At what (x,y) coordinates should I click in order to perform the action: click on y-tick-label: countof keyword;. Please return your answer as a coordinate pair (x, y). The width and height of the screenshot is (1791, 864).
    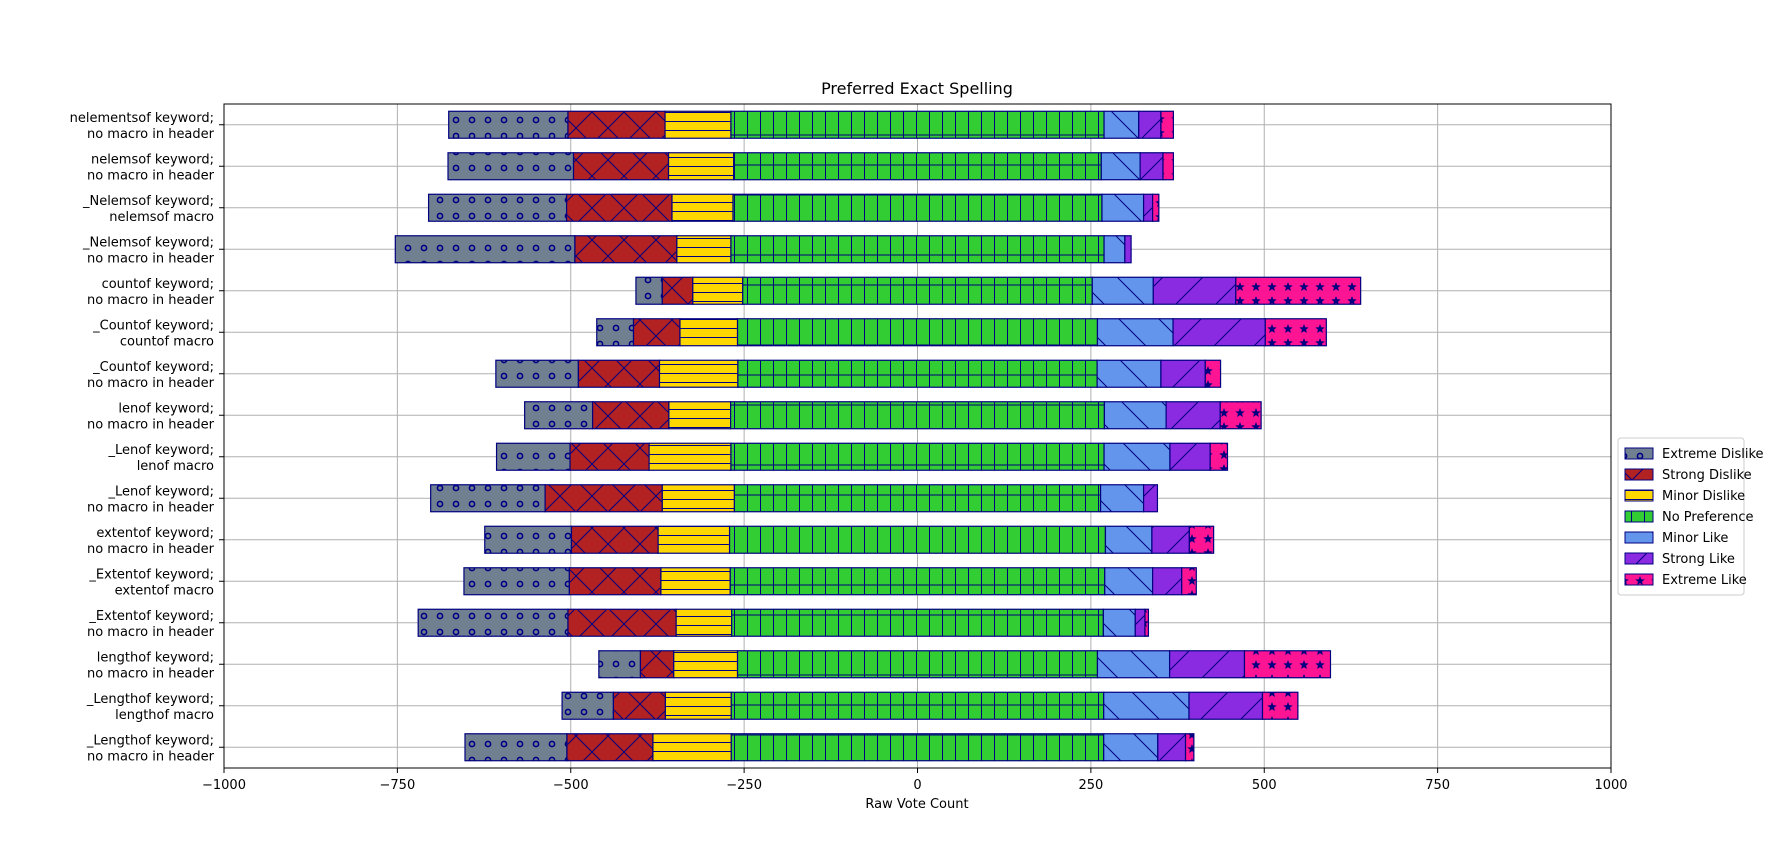
    Looking at the image, I should click on (158, 284).